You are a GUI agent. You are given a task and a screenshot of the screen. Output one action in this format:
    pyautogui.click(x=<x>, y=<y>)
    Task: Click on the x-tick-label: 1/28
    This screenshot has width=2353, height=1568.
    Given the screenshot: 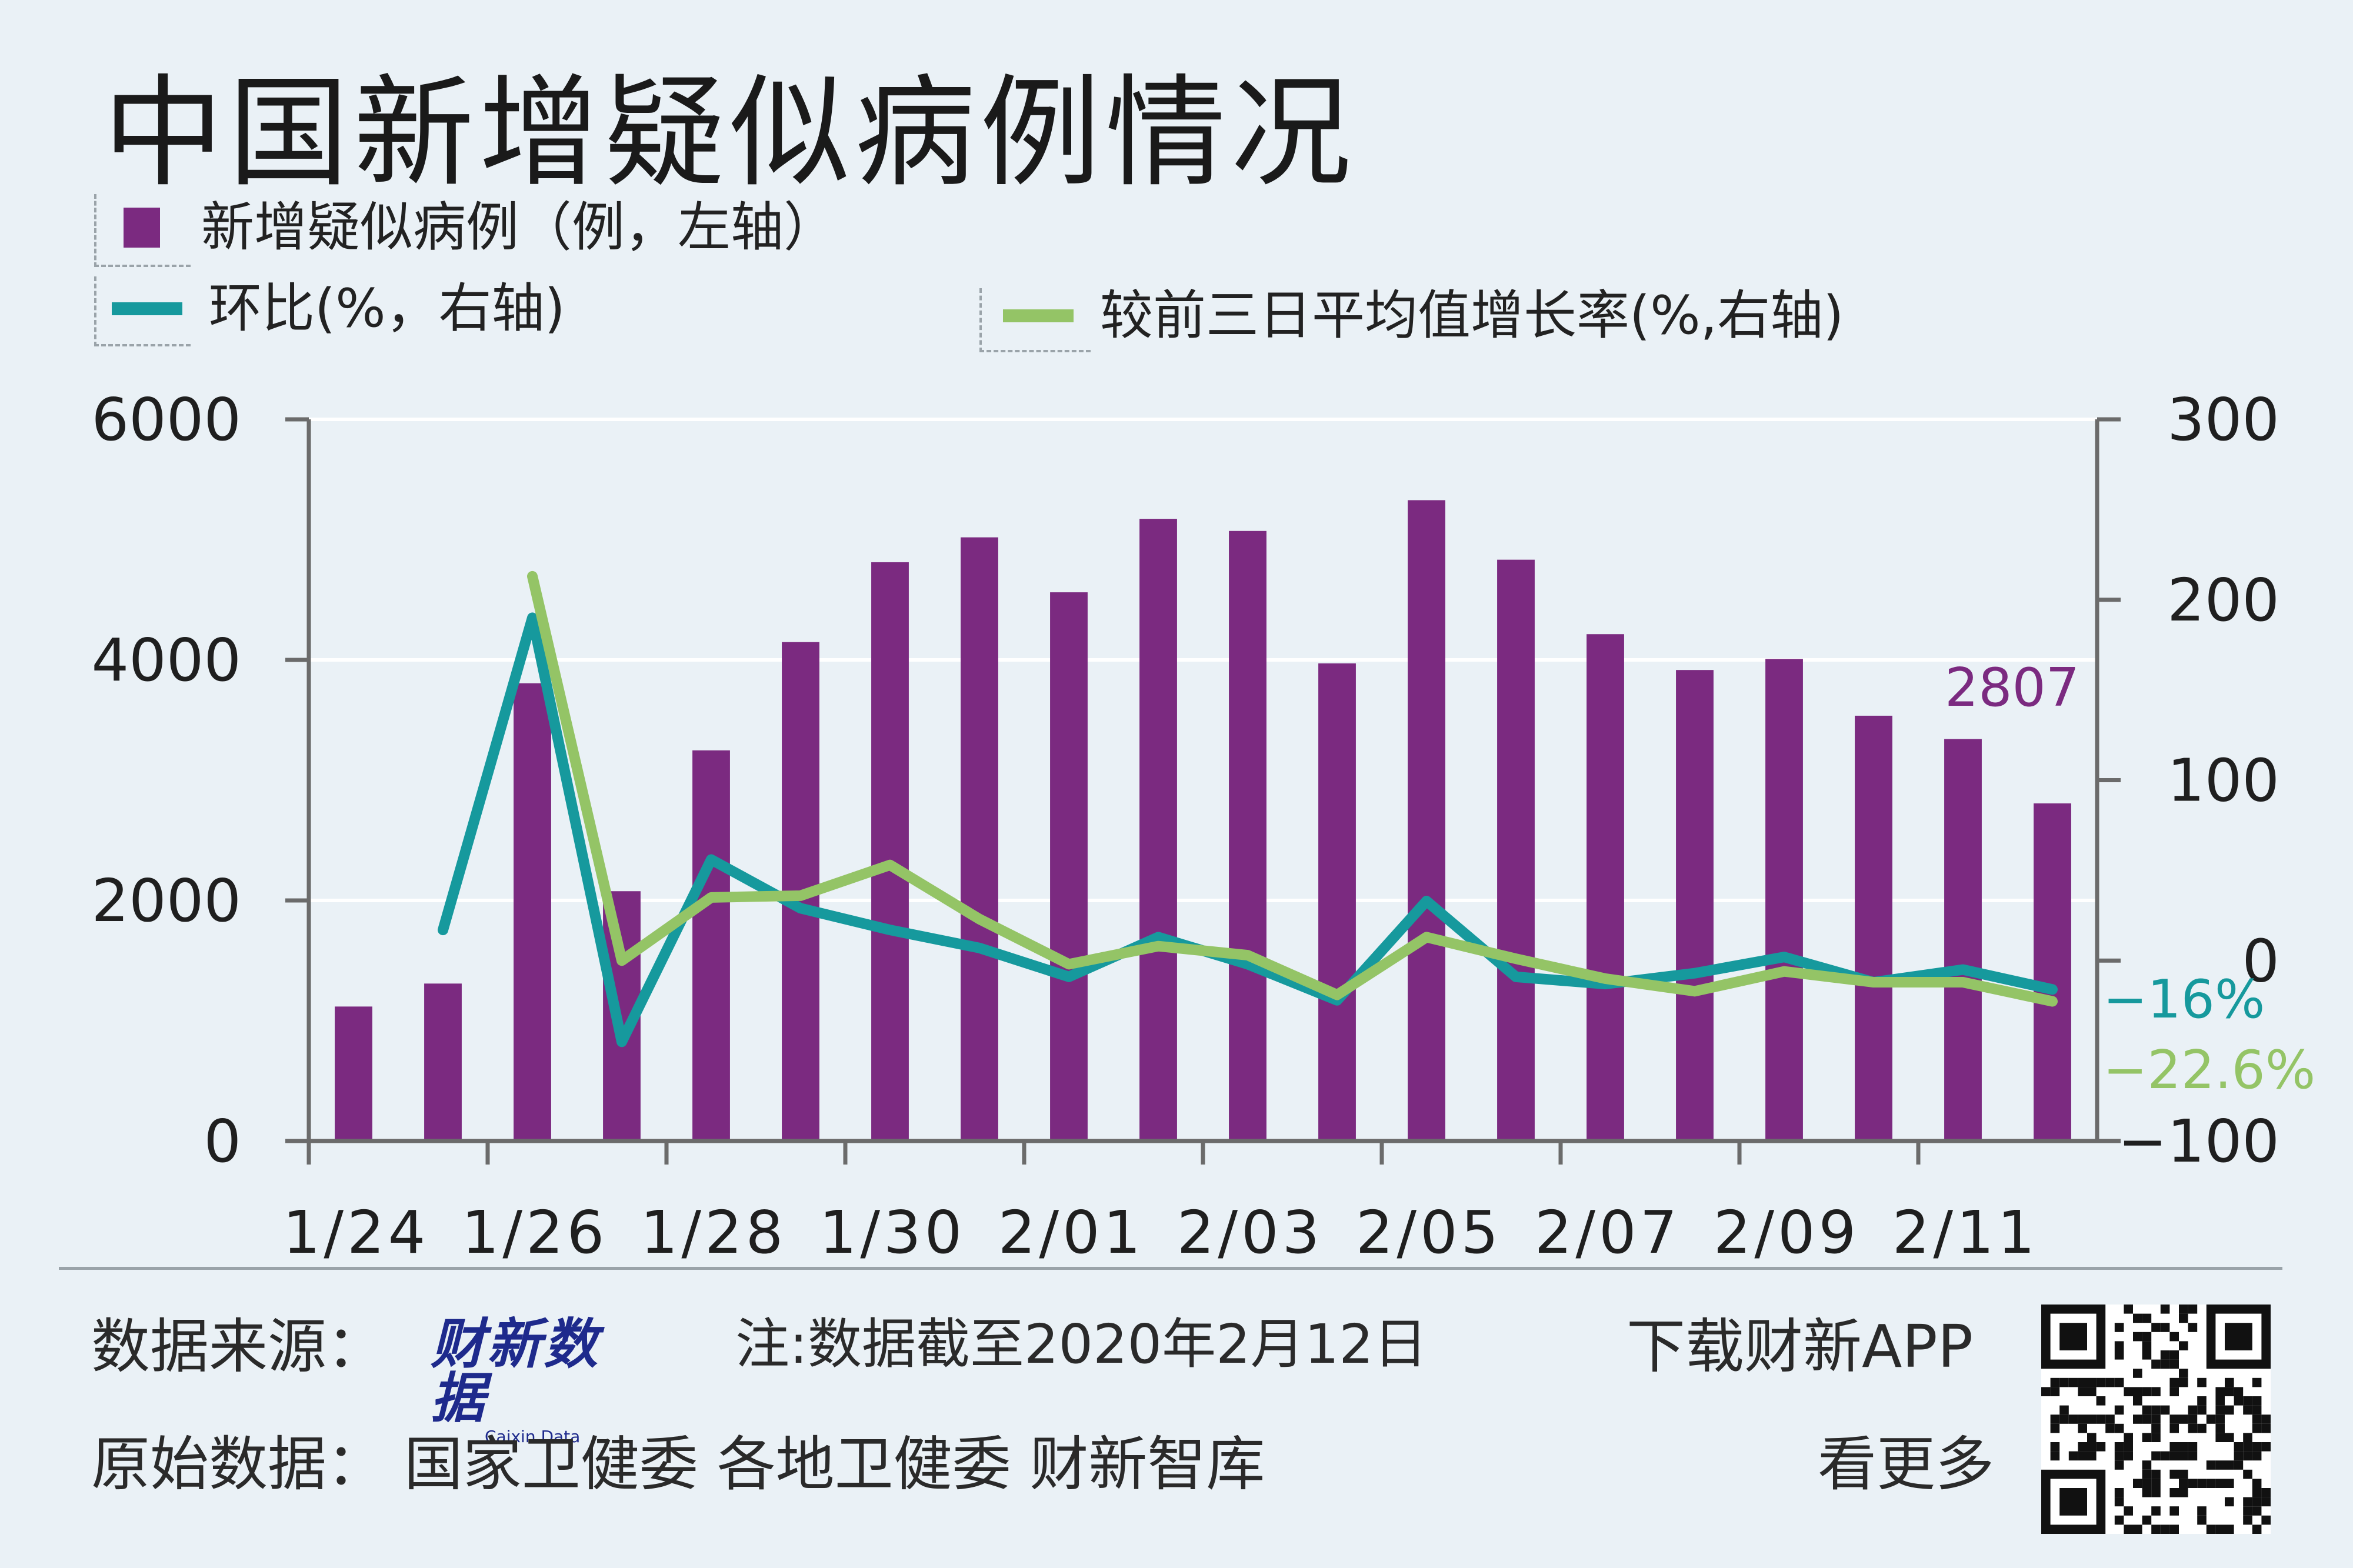 What is the action you would take?
    pyautogui.click(x=714, y=1232)
    